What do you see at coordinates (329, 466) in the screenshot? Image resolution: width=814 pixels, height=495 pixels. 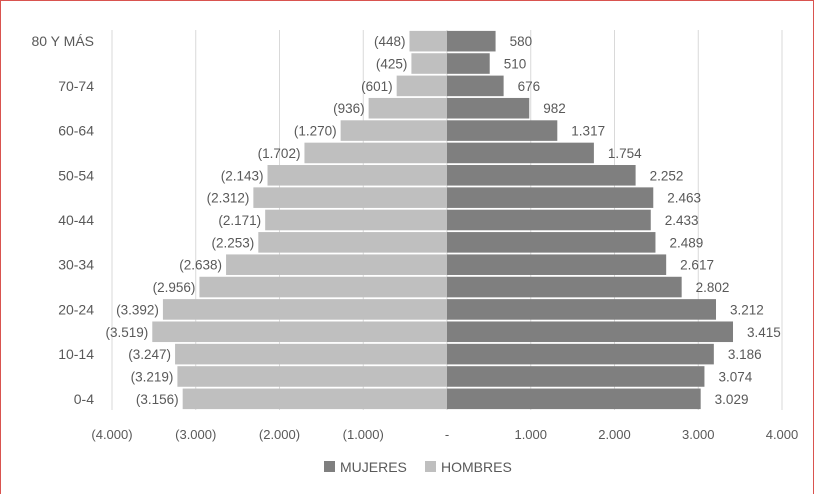 I see `legend-swatch-mujeres` at bounding box center [329, 466].